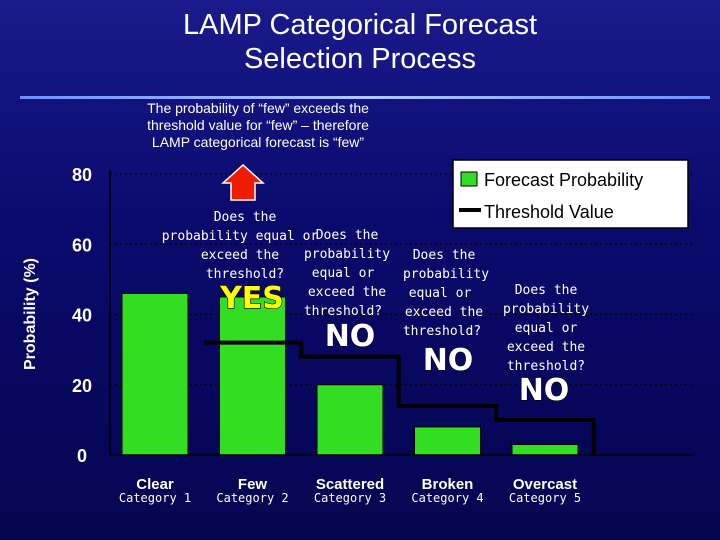 This screenshot has height=540, width=720. Describe the element at coordinates (82, 456) in the screenshot. I see `y-tick-label: 0` at that location.